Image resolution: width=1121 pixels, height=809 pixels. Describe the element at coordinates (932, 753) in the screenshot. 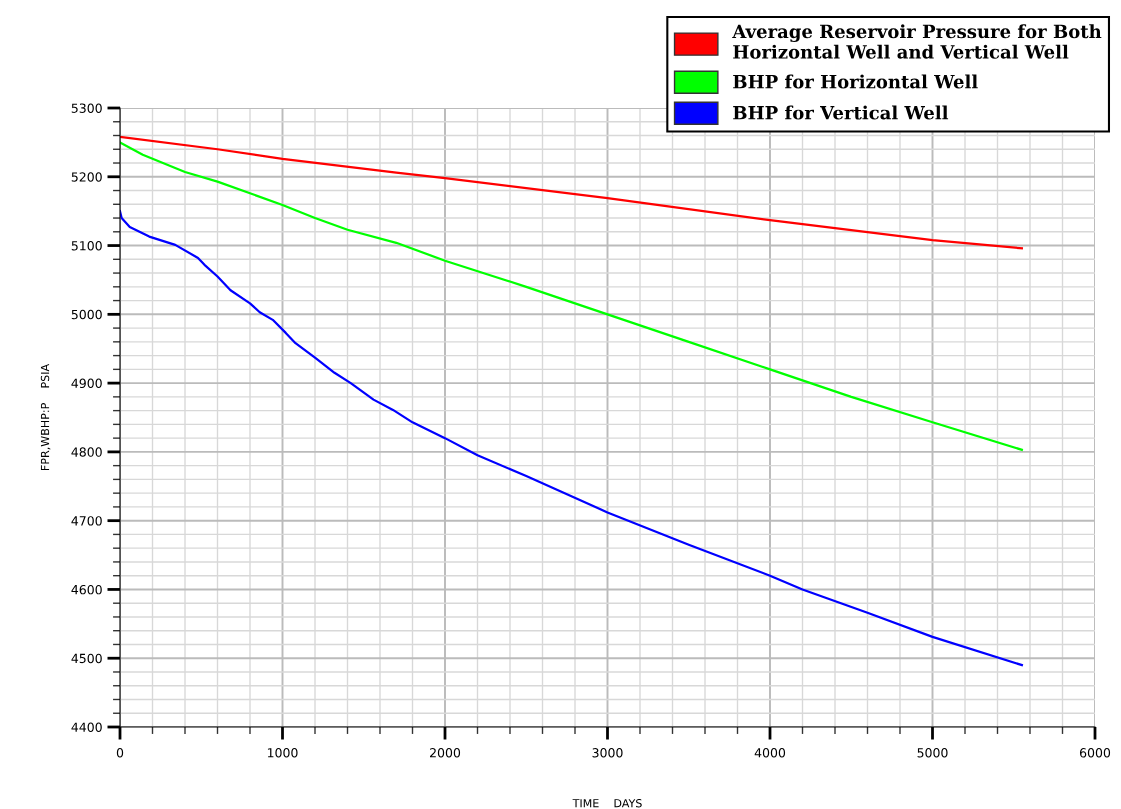

I see `x-tick-label: 5000` at that location.